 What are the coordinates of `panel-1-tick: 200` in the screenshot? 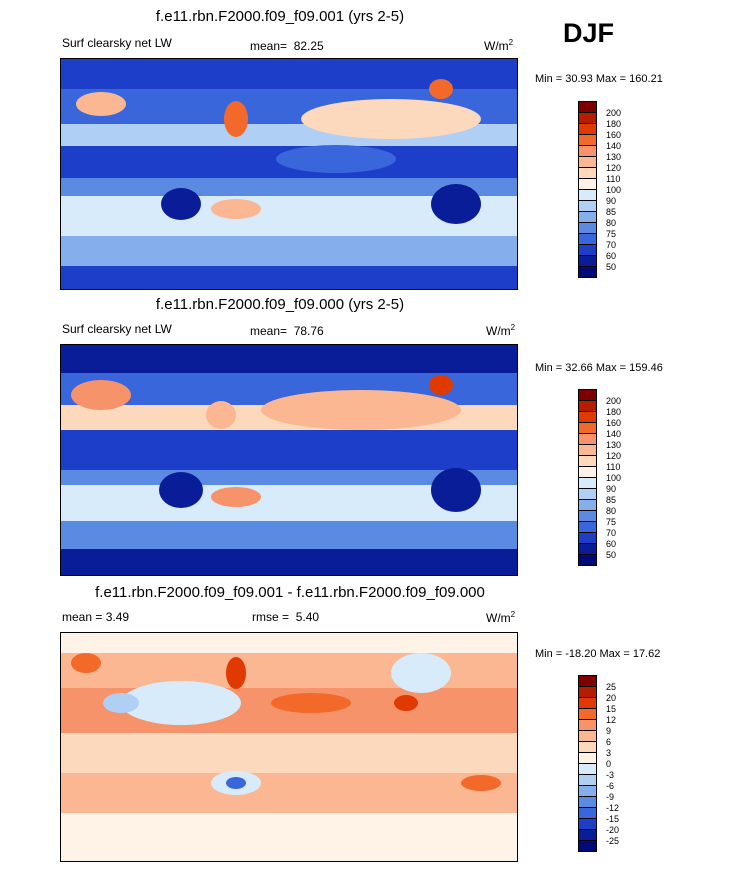 It's located at (614, 113).